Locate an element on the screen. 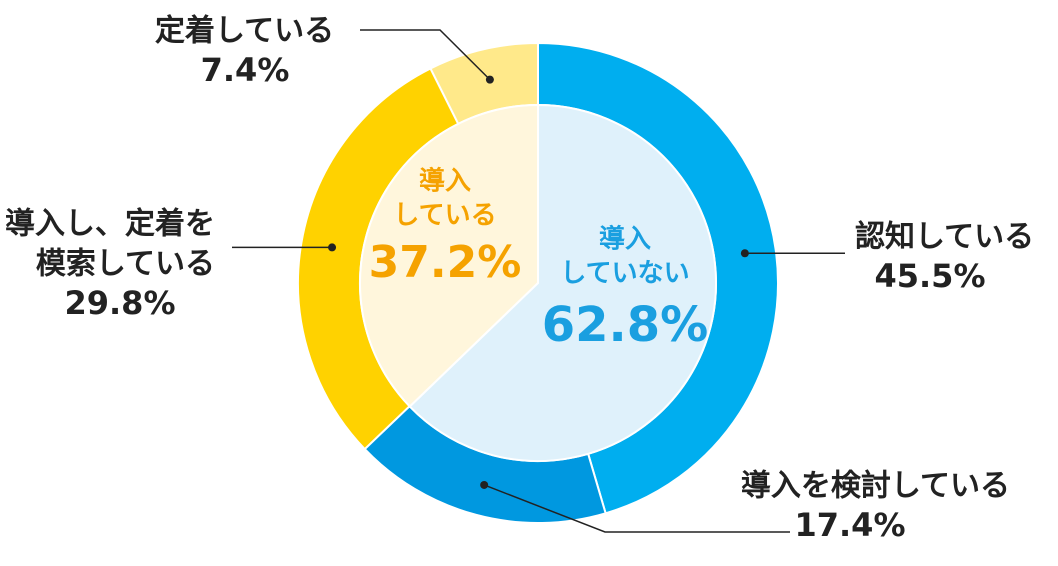  segment-value: 7.4% is located at coordinates (245, 70).